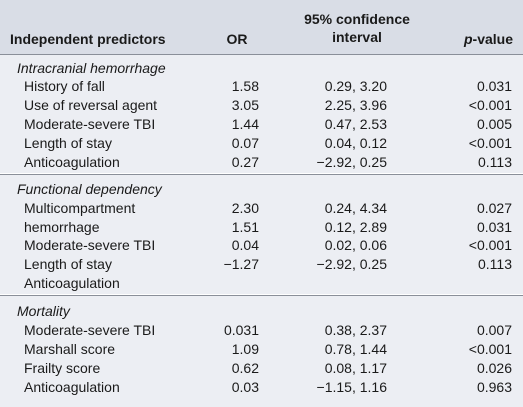  I want to click on header-p-italic: p, so click(468, 39).